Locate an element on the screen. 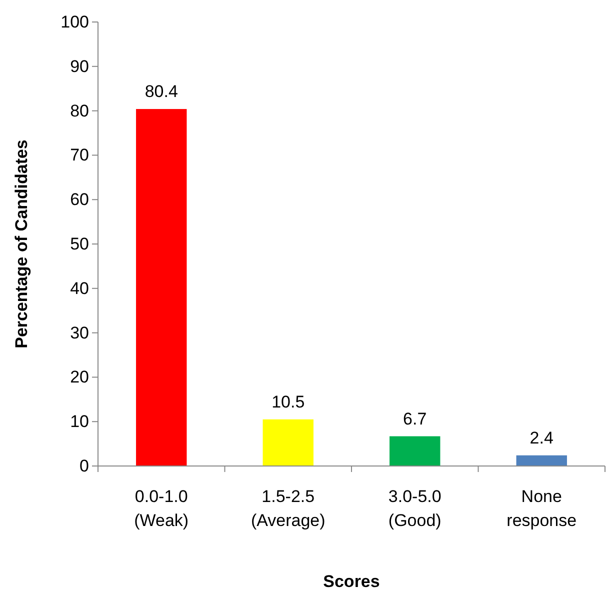 This screenshot has width=613, height=599. data-label: 10.5 is located at coordinates (288, 402).